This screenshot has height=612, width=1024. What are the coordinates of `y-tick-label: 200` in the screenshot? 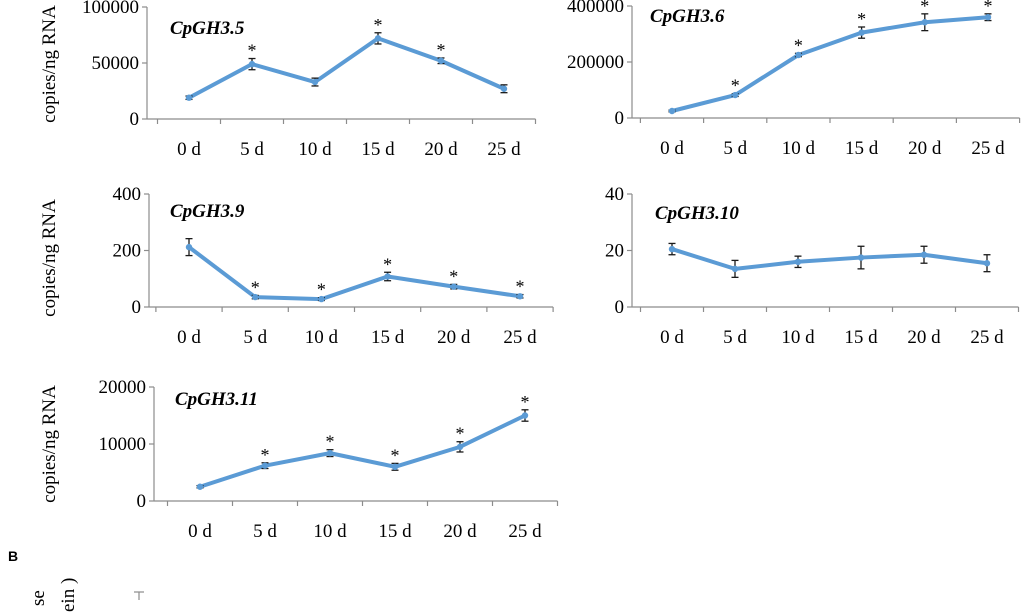 It's located at (127, 251).